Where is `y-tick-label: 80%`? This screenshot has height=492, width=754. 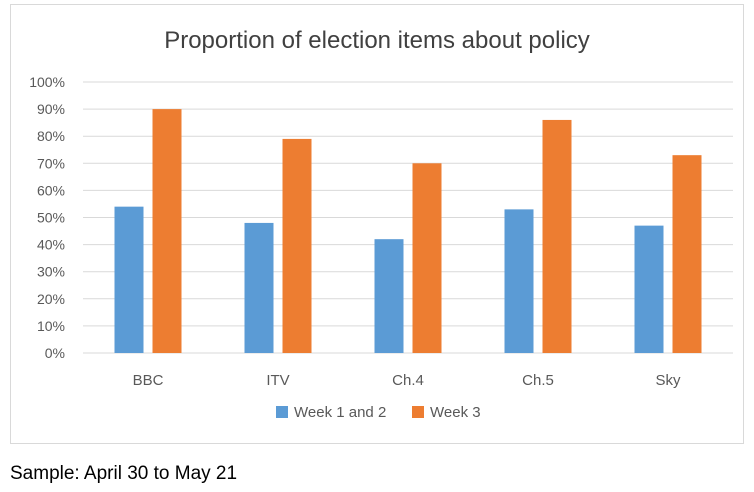
y-tick-label: 80% is located at coordinates (51, 136).